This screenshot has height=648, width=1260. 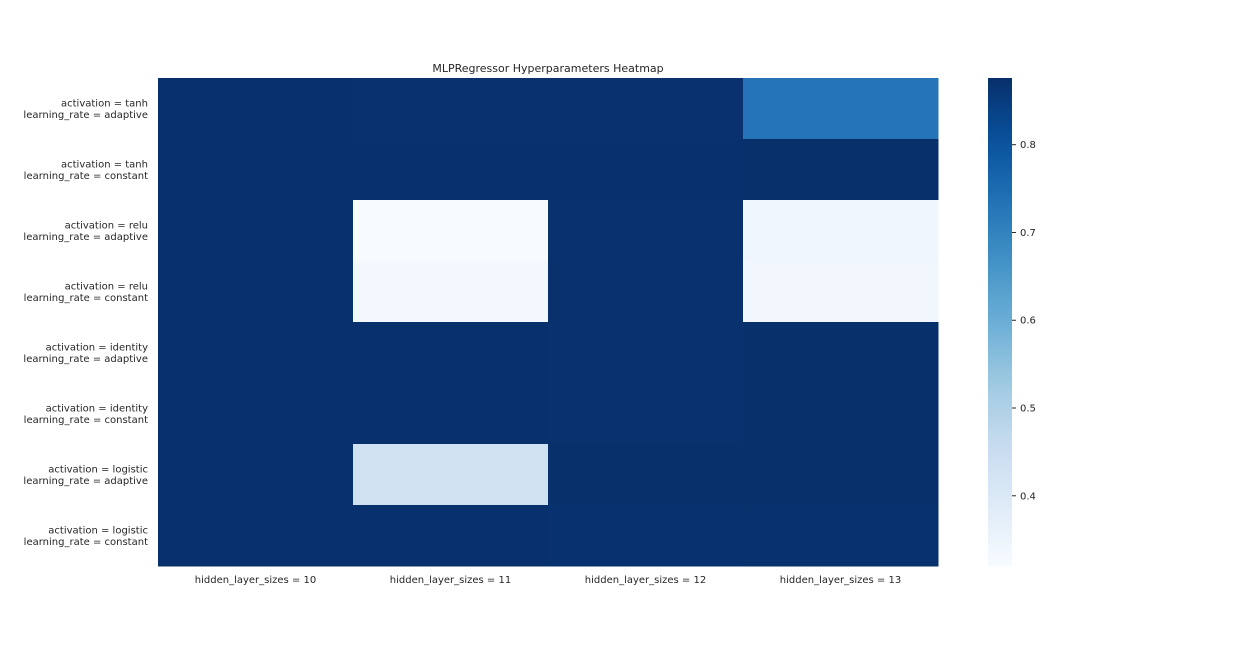 What do you see at coordinates (1028, 233) in the screenshot?
I see `colorbar-tick-label: 0.7` at bounding box center [1028, 233].